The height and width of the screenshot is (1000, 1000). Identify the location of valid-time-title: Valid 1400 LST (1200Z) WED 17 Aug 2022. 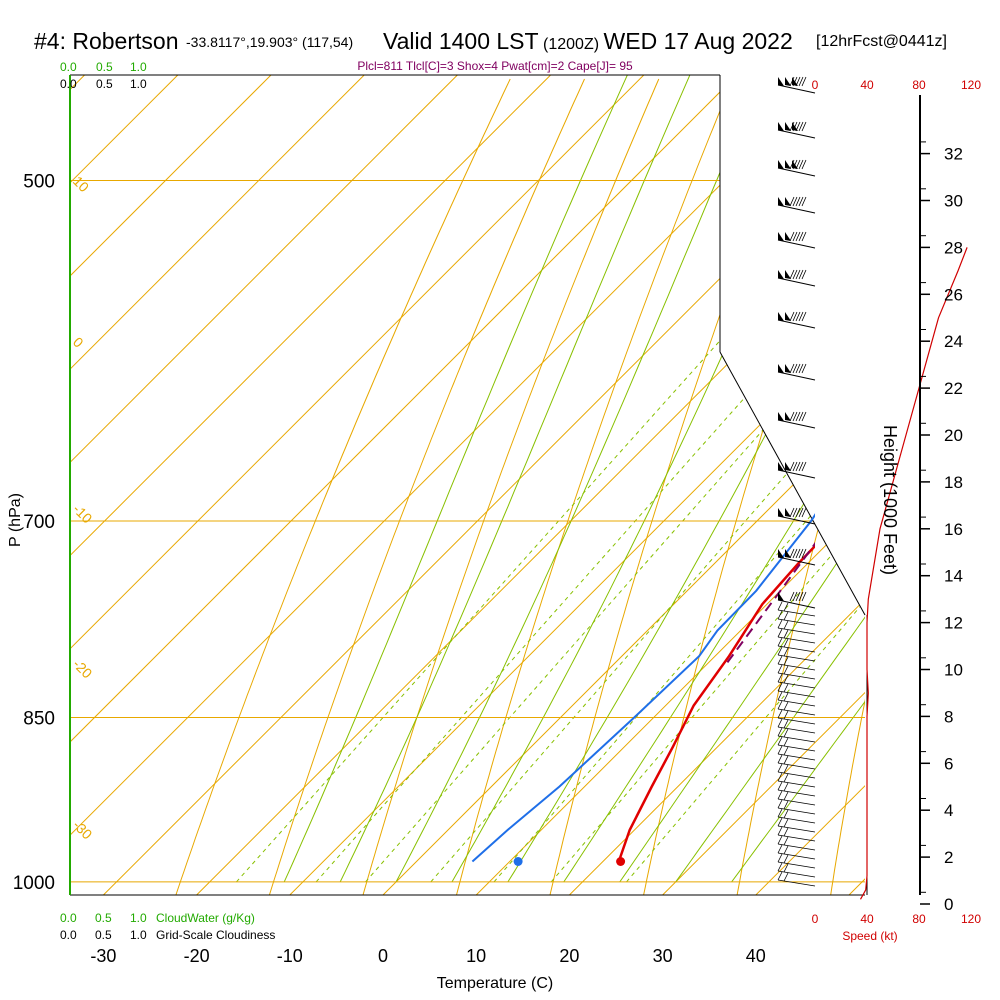
(588, 41).